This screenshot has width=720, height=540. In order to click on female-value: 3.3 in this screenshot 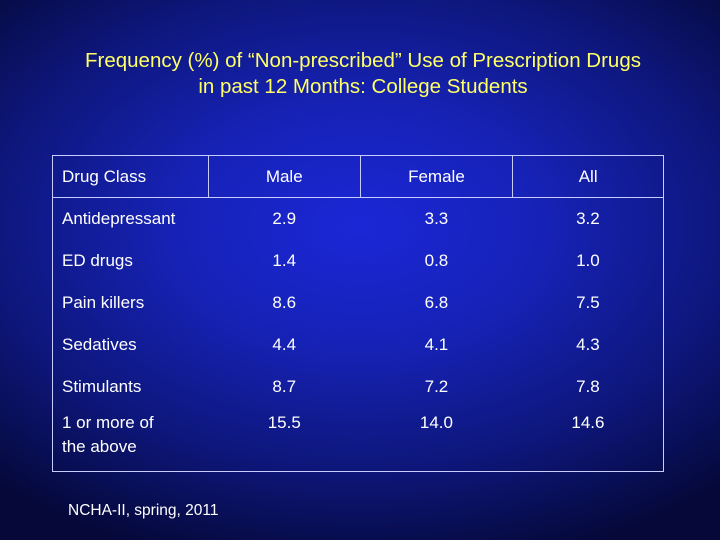, I will do `click(436, 218)`.